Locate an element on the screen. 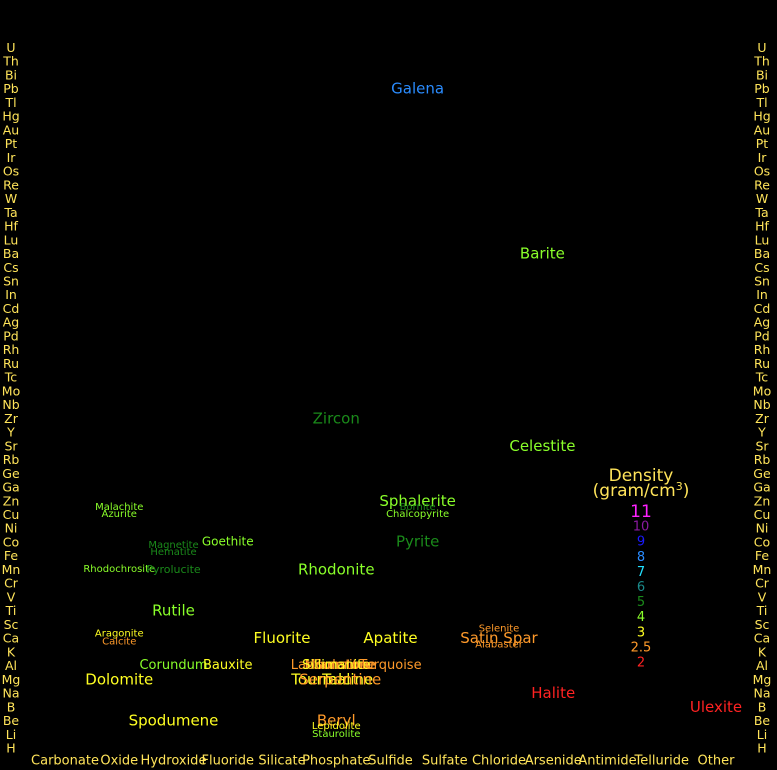 Image resolution: width=777 pixels, height=770 pixels. mineral-label: Lepidolite is located at coordinates (336, 726).